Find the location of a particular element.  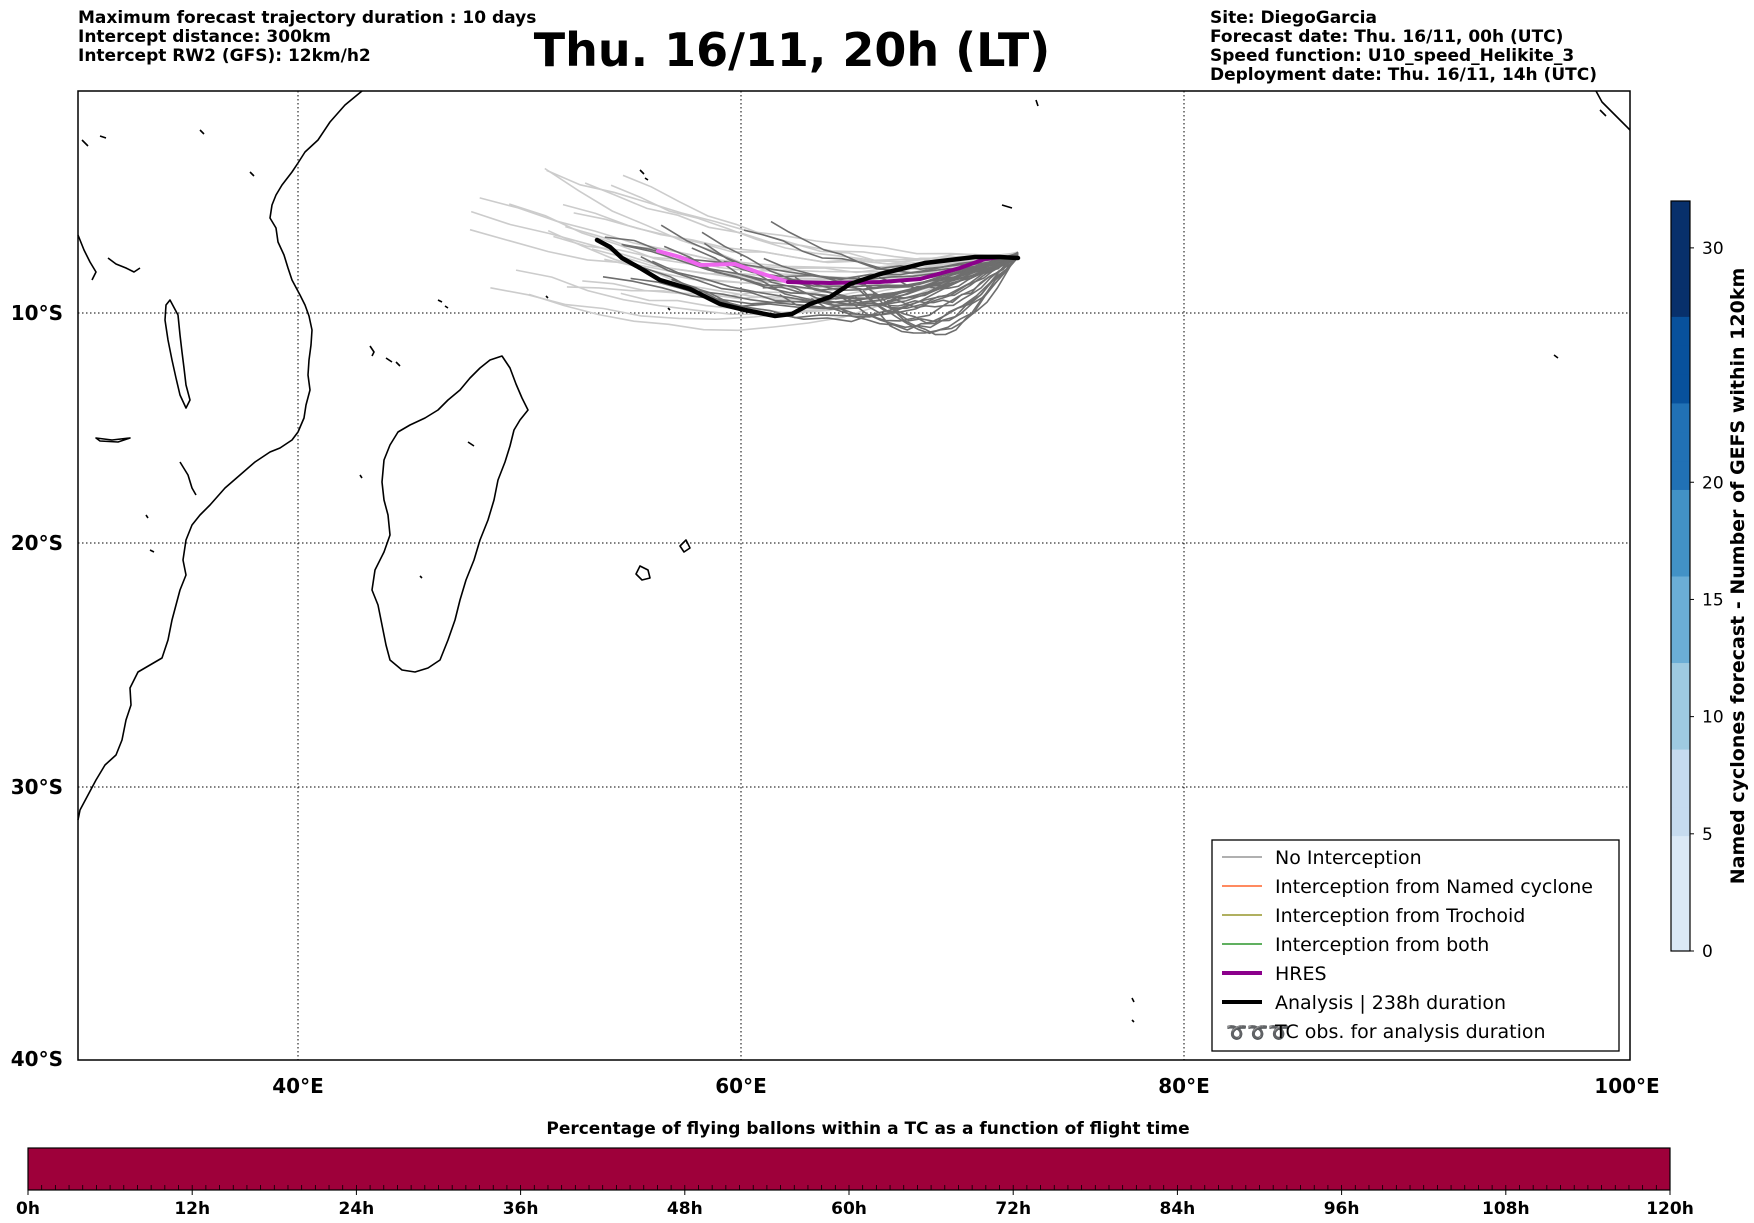

colorbar-right-frame is located at coordinates (1680, 576).